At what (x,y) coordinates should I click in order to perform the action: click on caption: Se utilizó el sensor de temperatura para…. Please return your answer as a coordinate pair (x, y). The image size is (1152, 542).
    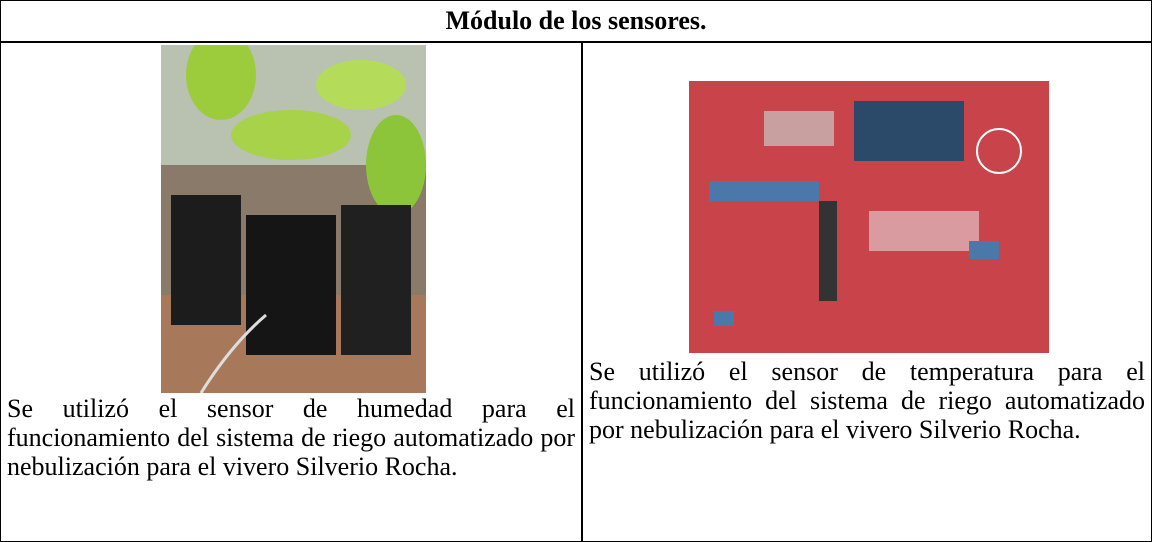
    Looking at the image, I should click on (867, 400).